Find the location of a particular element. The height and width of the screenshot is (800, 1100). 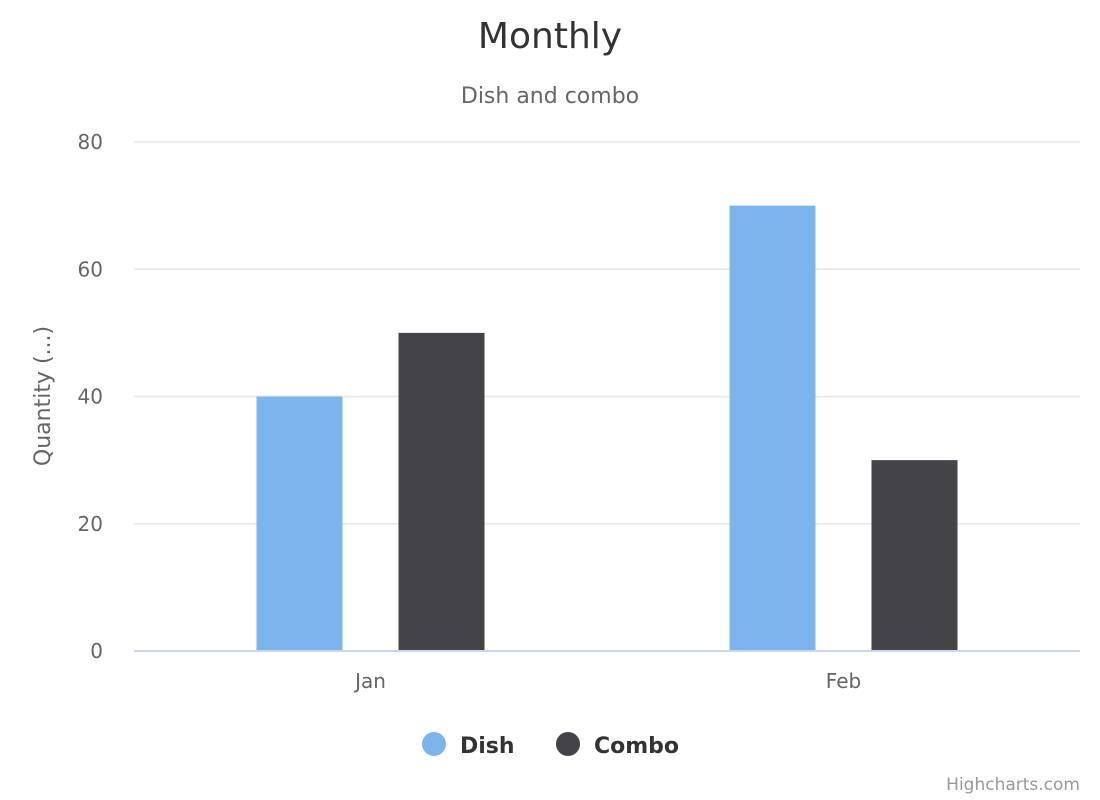

x-tick-label: Feb is located at coordinates (843, 681).